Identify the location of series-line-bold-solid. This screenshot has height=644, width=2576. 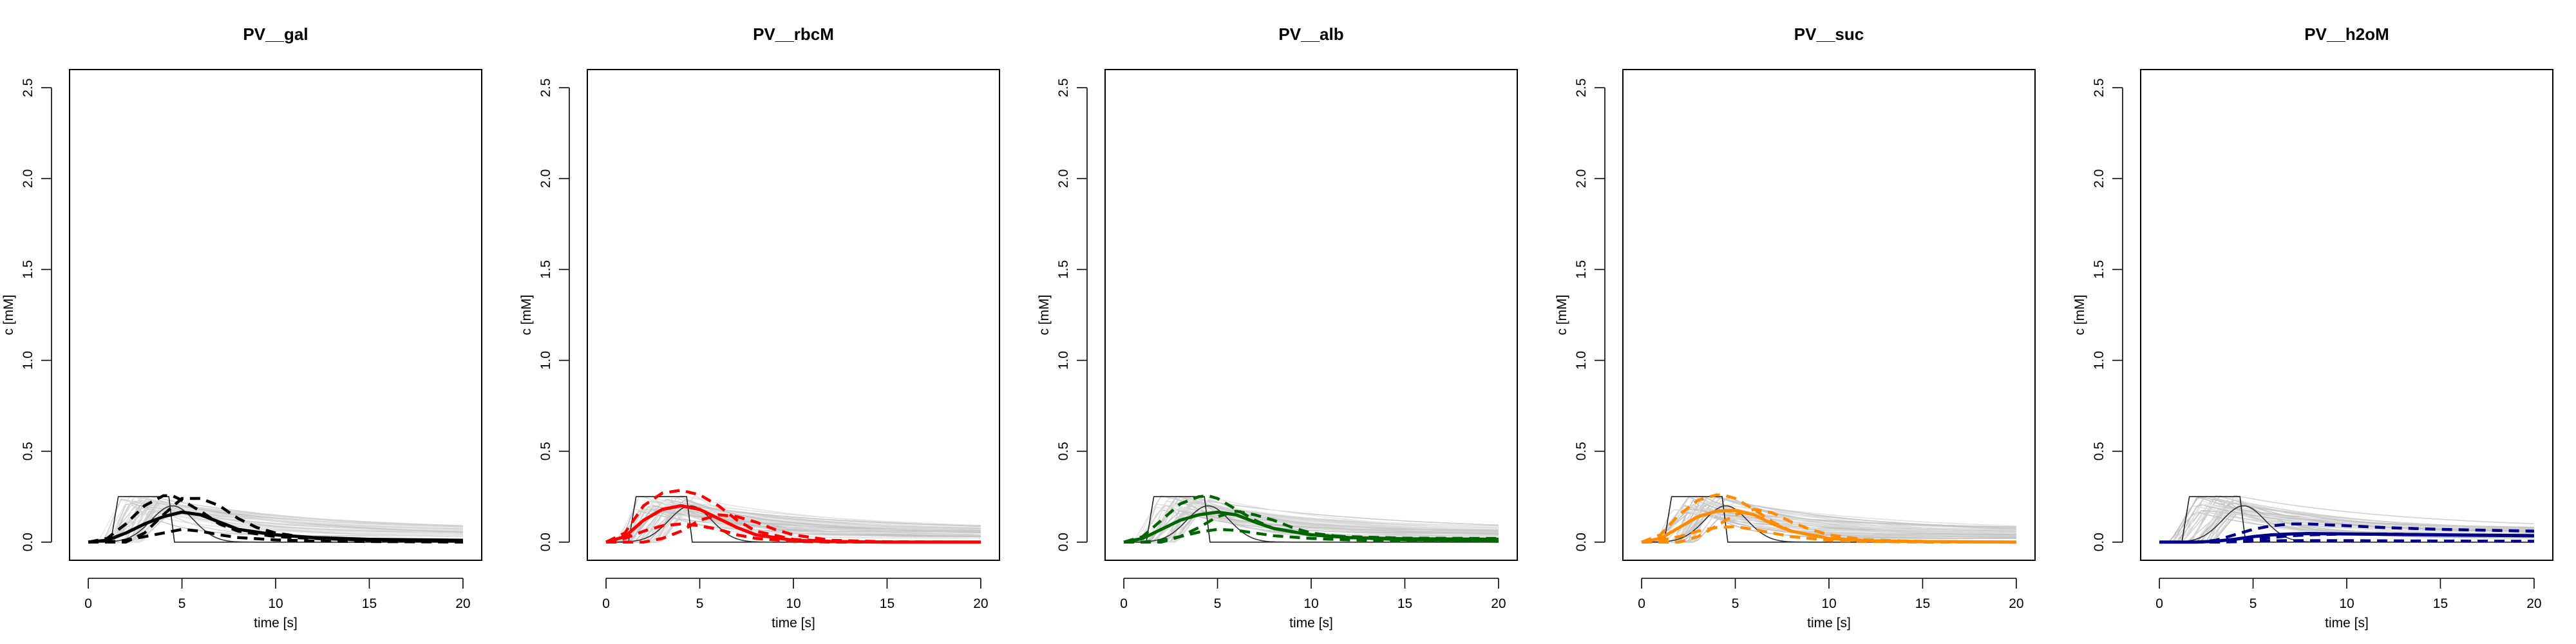
(275, 527).